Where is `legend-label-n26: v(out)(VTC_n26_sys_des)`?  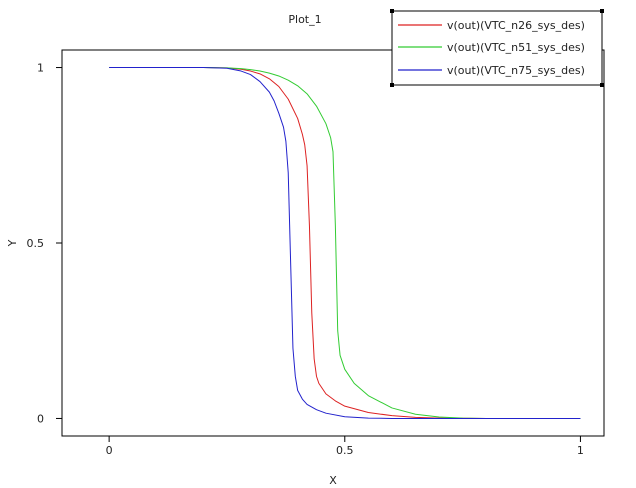
legend-label-n26: v(out)(VTC_n26_sys_des) is located at coordinates (516, 25).